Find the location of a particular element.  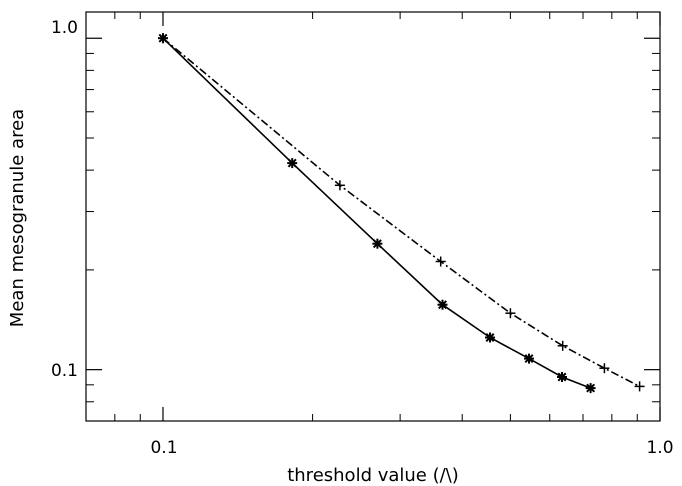

x-tick-label-1: 1.0 is located at coordinates (659, 448).